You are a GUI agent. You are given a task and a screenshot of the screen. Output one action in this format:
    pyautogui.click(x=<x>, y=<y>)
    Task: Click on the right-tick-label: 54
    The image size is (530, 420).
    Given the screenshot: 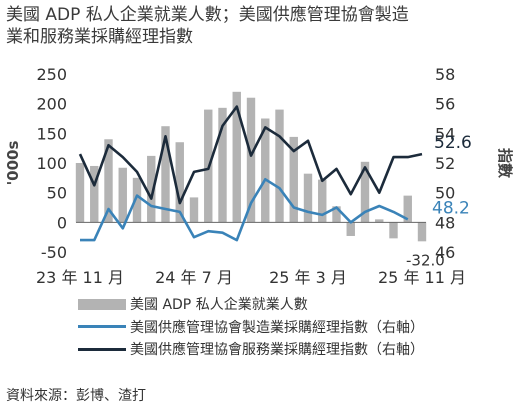 What is the action you would take?
    pyautogui.click(x=445, y=133)
    